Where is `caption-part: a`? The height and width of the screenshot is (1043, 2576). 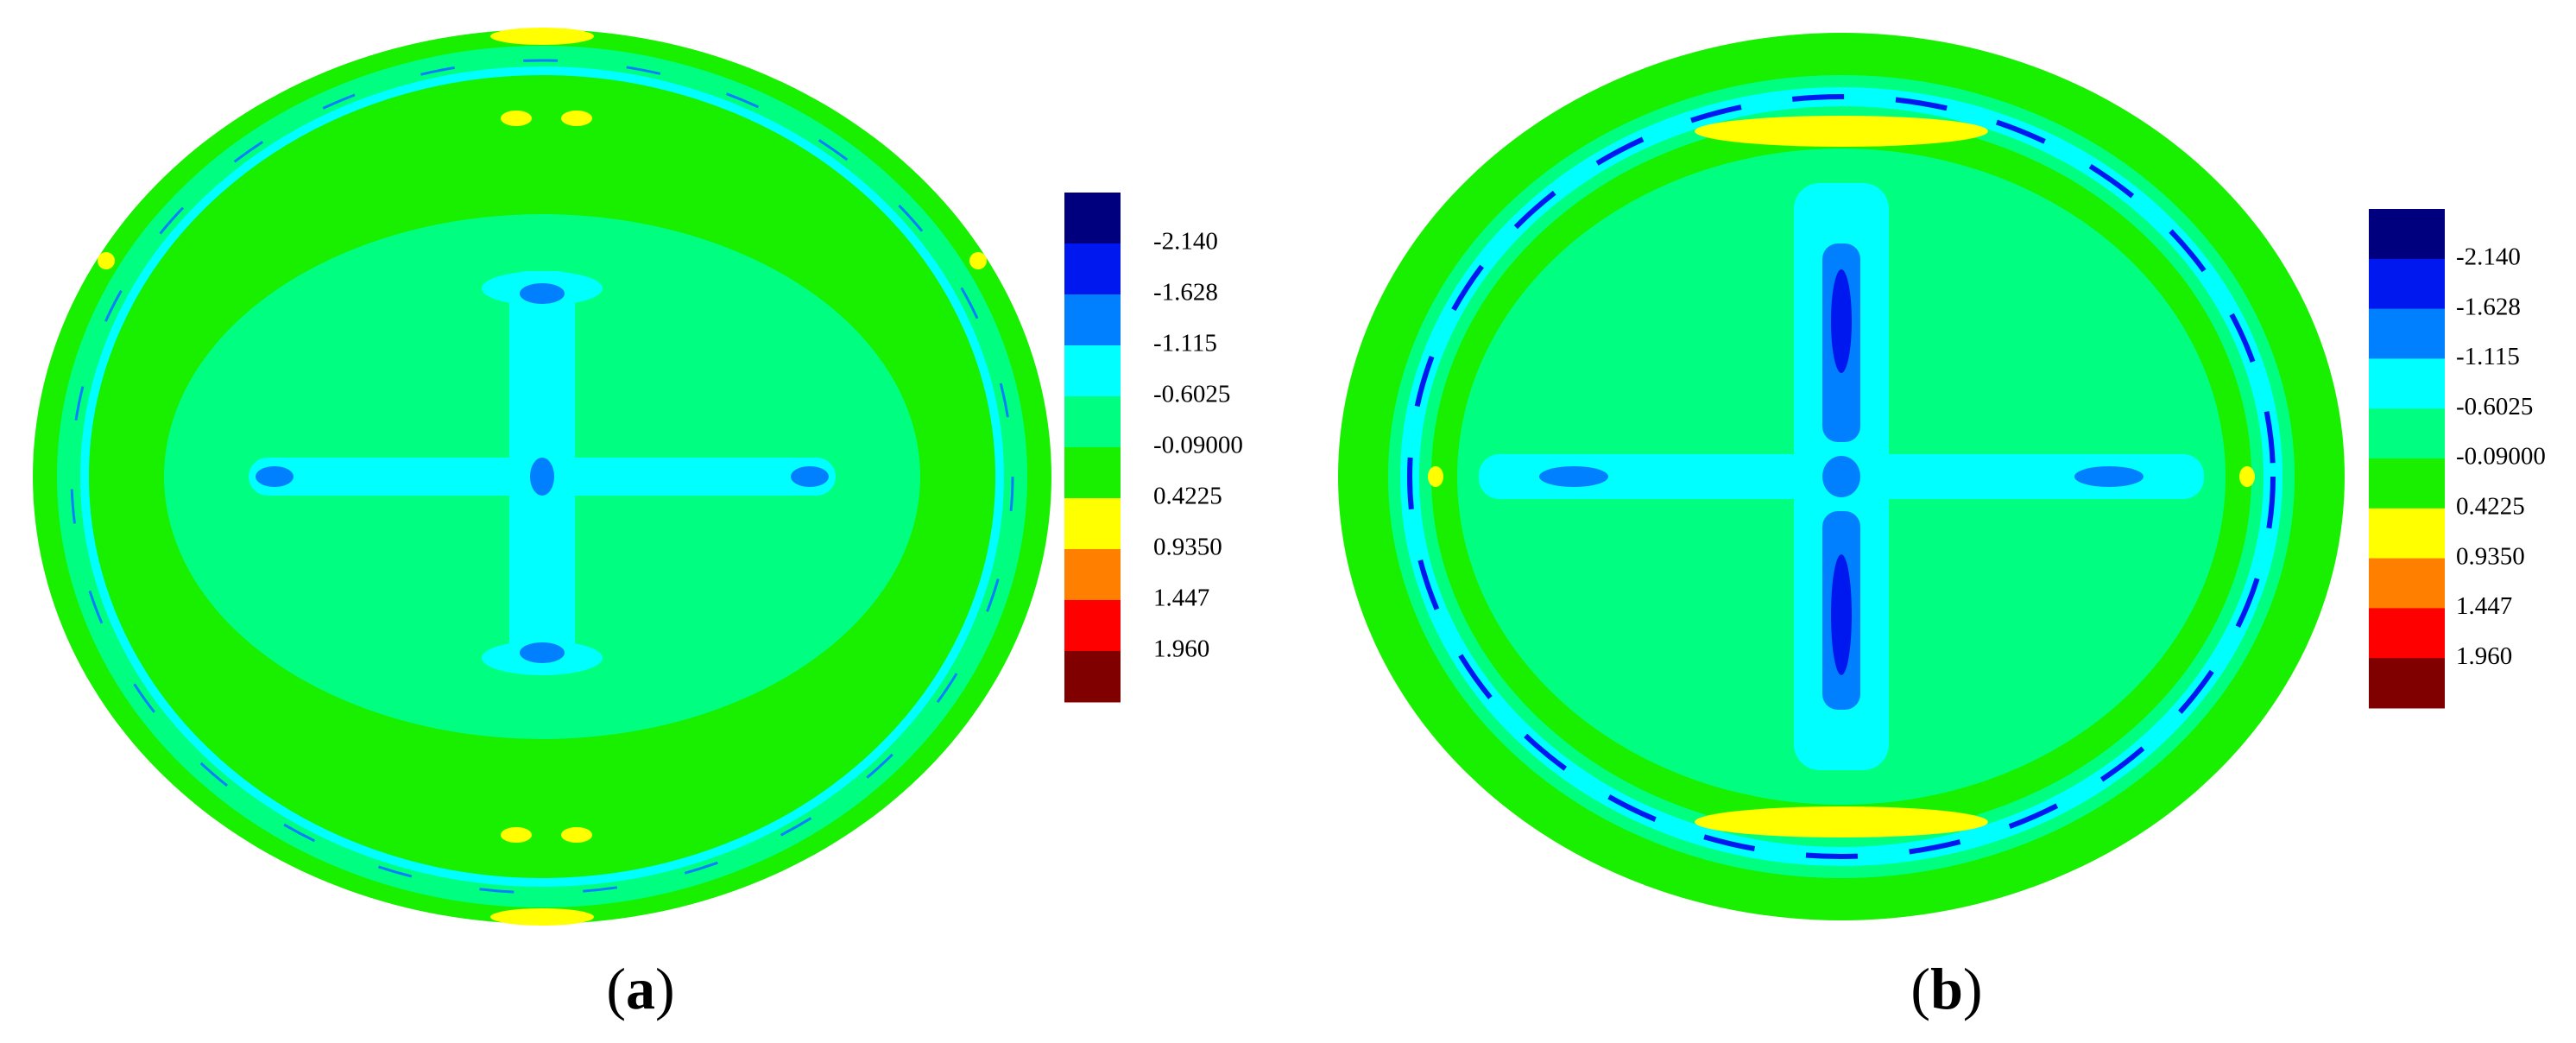 caption-part: a is located at coordinates (640, 988).